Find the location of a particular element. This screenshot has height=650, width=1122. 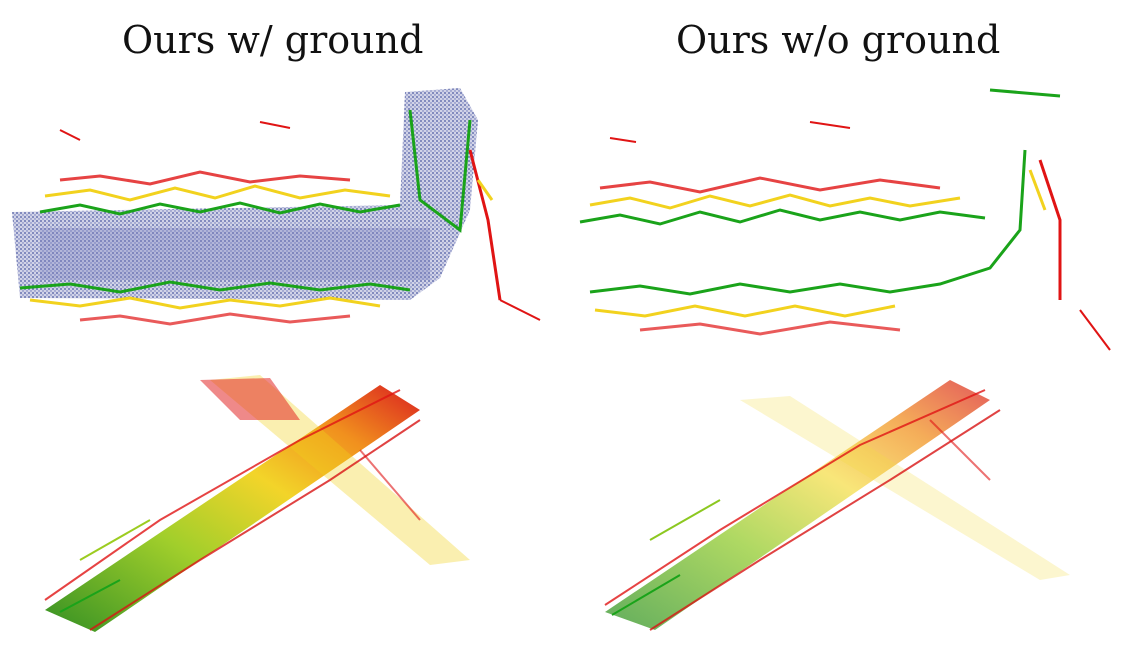

title-without-ground: Ours w/o ground is located at coordinates (838, 40).